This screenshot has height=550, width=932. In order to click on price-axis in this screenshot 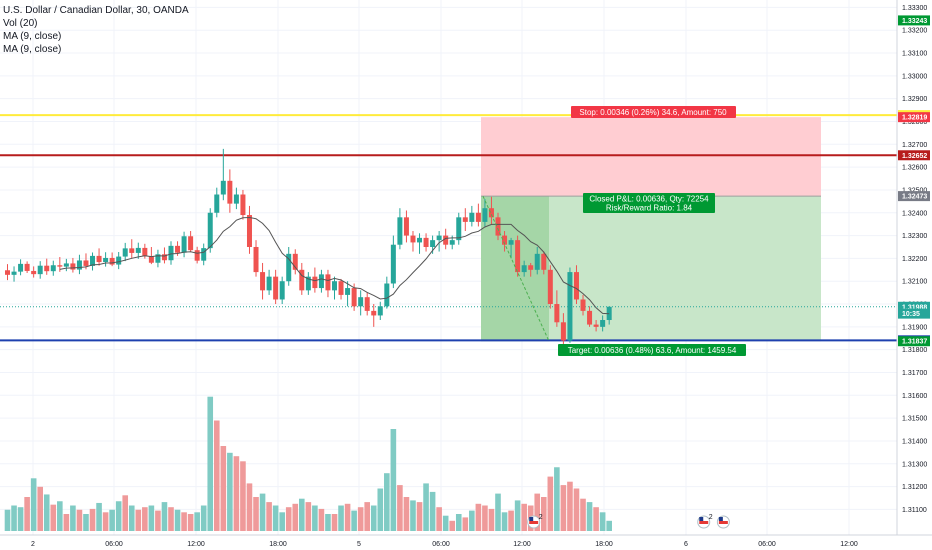, I will do `click(914, 267)`.